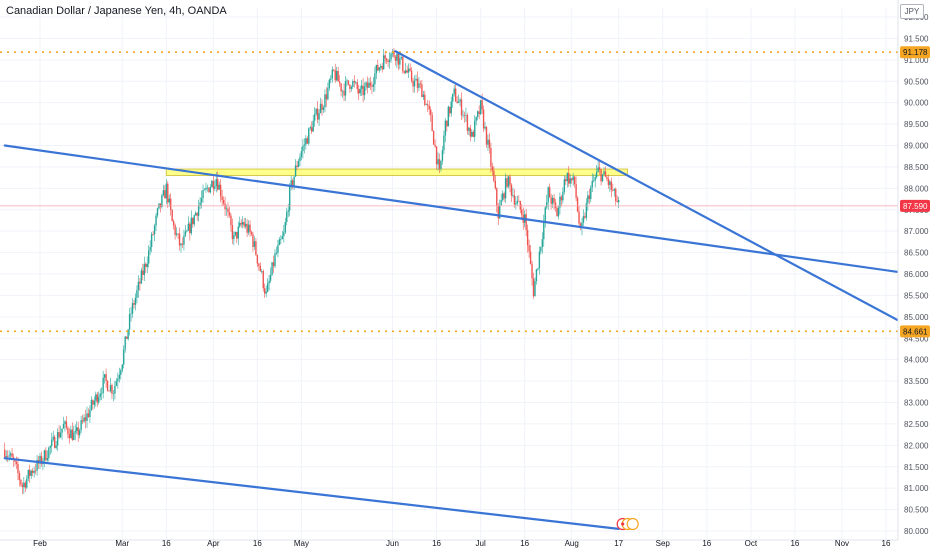 The width and height of the screenshot is (932, 550). Describe the element at coordinates (916, 274) in the screenshot. I see `price-tick-label: 86.000` at that location.